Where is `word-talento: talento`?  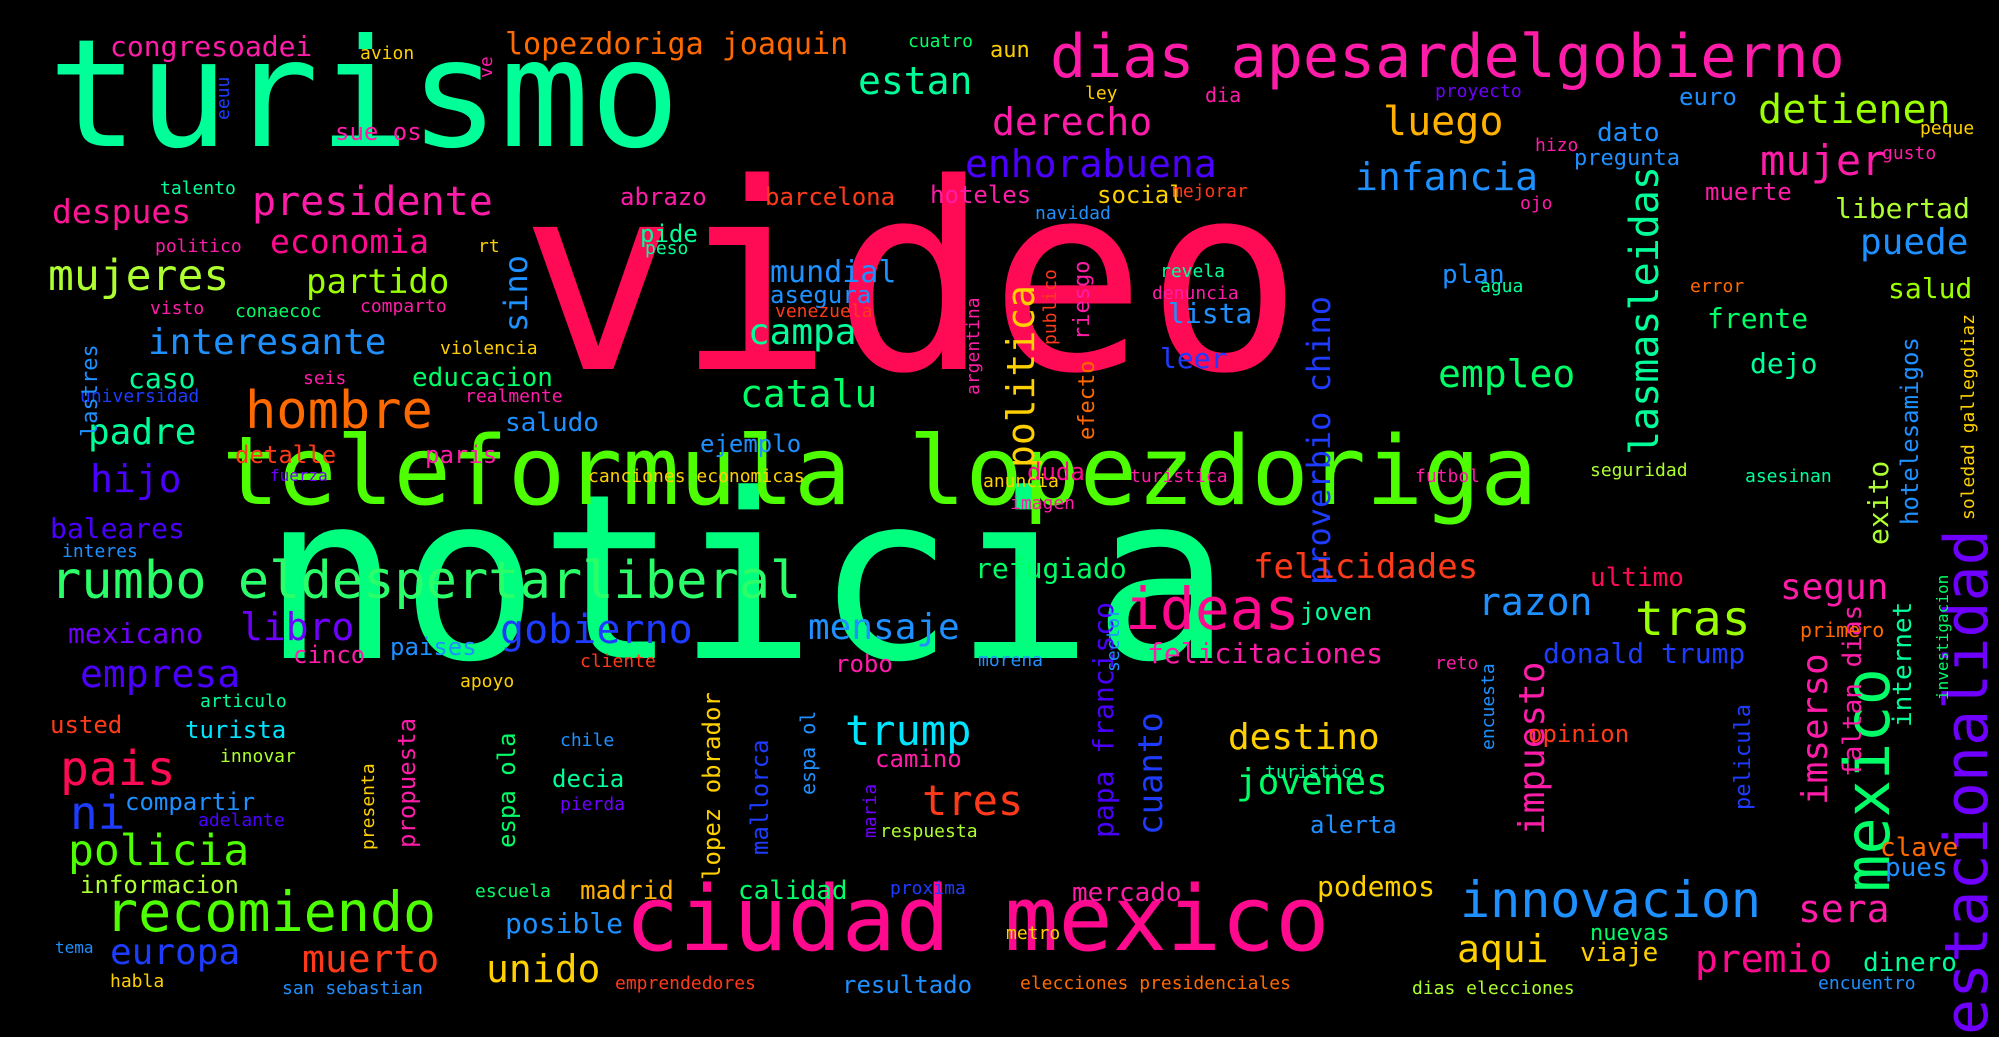 word-talento: talento is located at coordinates (198, 188).